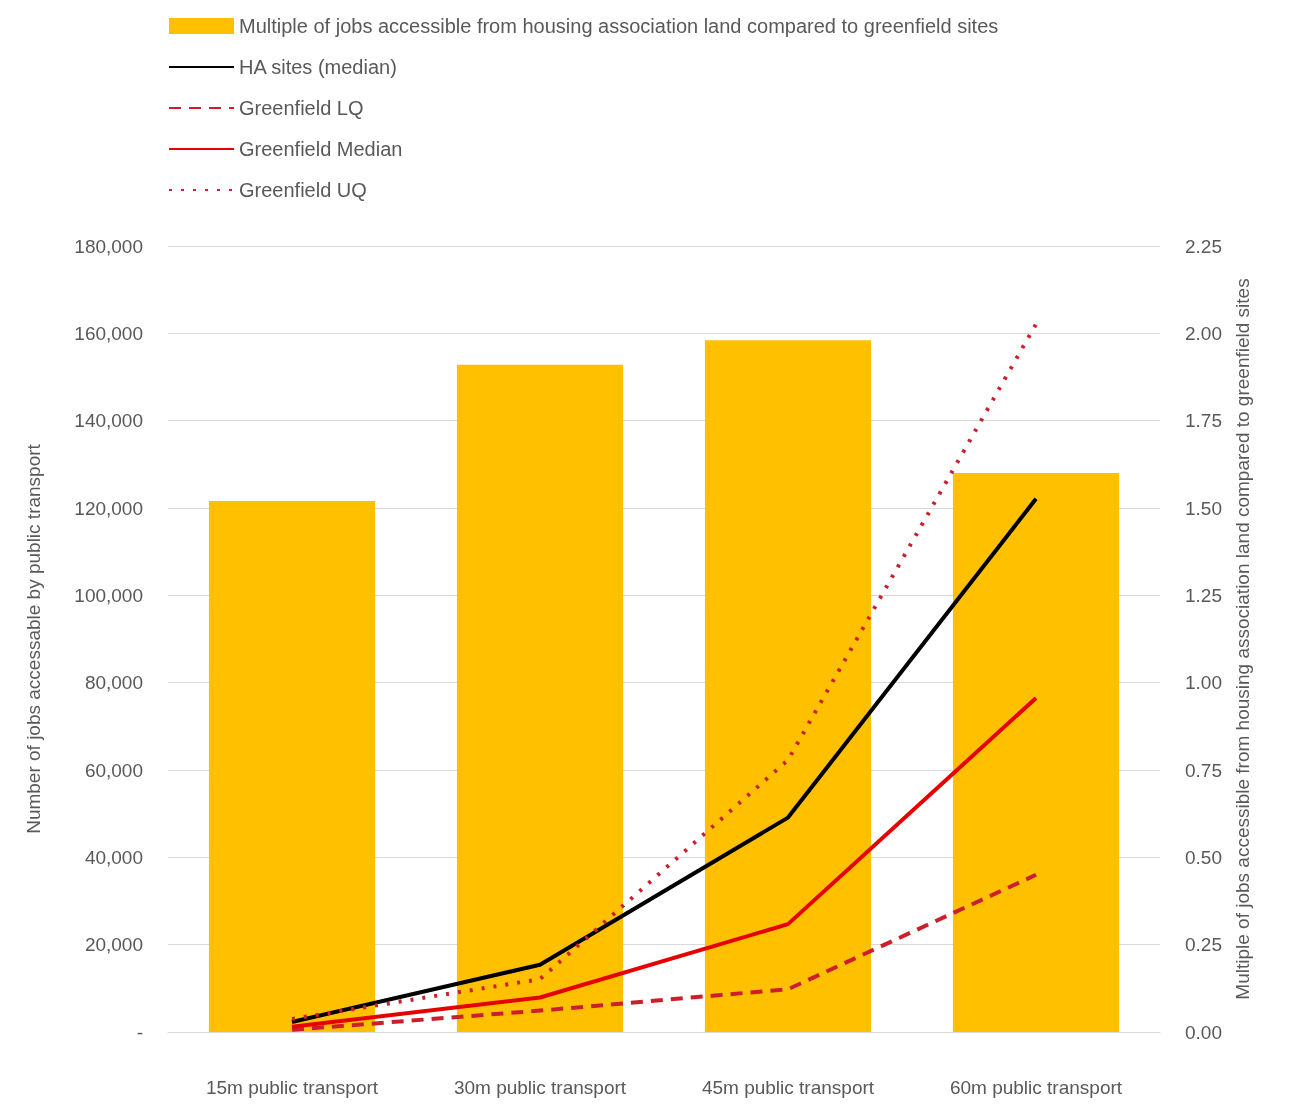 The width and height of the screenshot is (1314, 1111). What do you see at coordinates (1203, 246) in the screenshot?
I see `y2-tick-label: 2.25` at bounding box center [1203, 246].